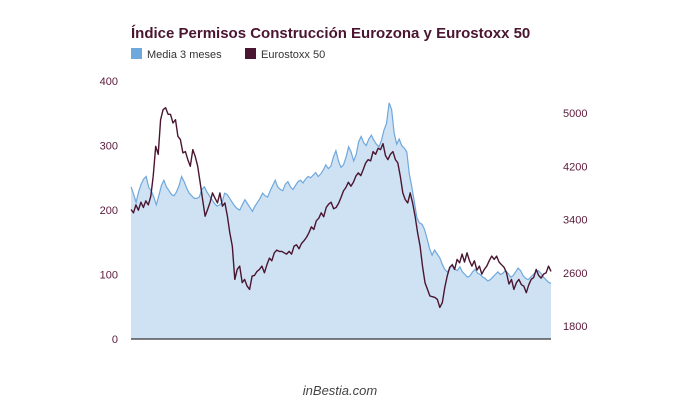  Describe the element at coordinates (109, 276) in the screenshot. I see `left-tick-label: 100` at that location.